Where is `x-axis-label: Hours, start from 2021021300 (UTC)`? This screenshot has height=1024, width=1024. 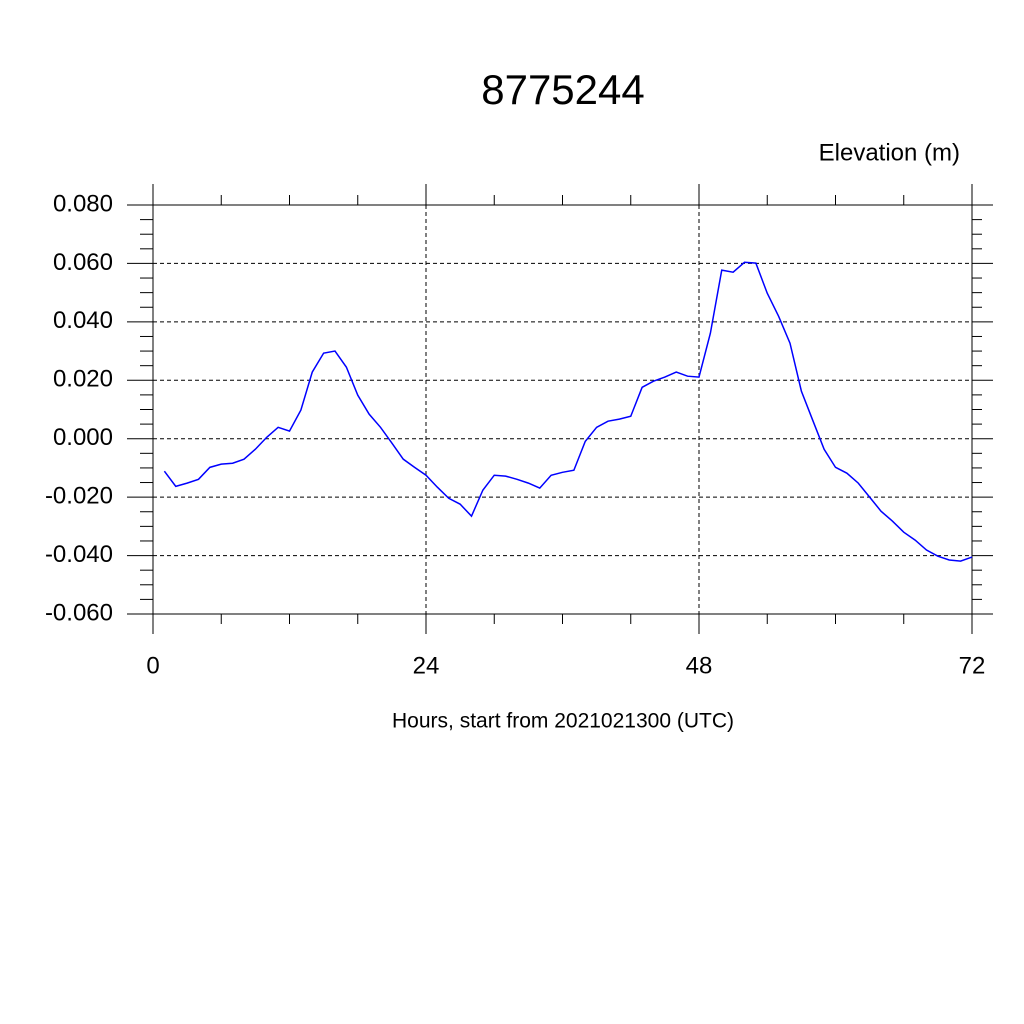 x-axis-label: Hours, start from 2021021300 (UTC) is located at coordinates (563, 721).